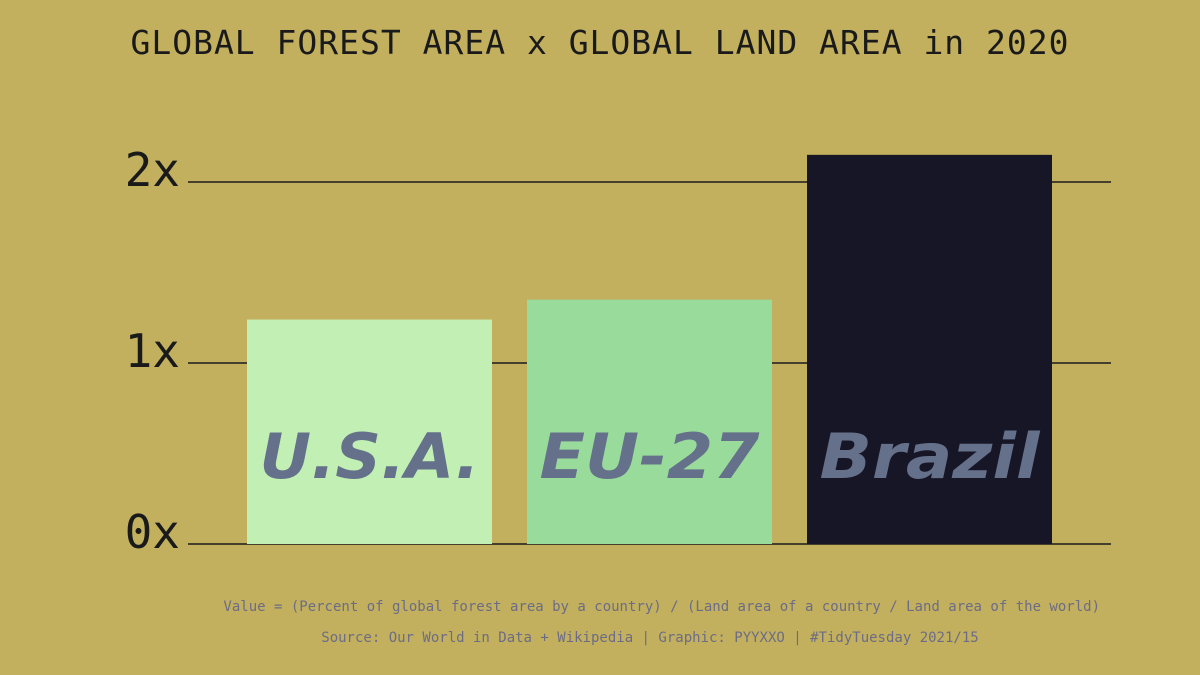 This screenshot has width=1200, height=675. I want to click on y-axis-ticks: 0x 1x 2x, so click(152, 351).